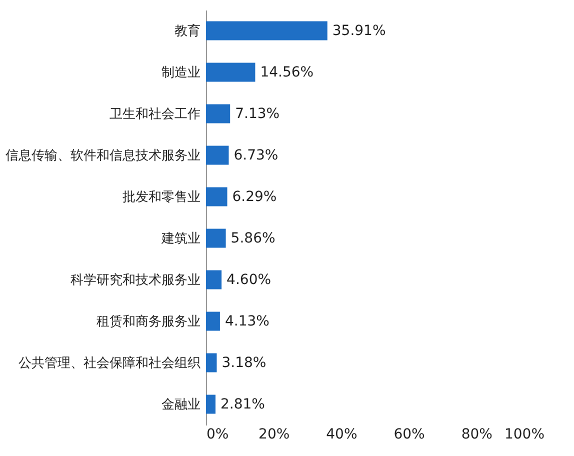 This screenshot has height=456, width=574. Describe the element at coordinates (274, 434) in the screenshot. I see `x-tick-label: 20%` at that location.